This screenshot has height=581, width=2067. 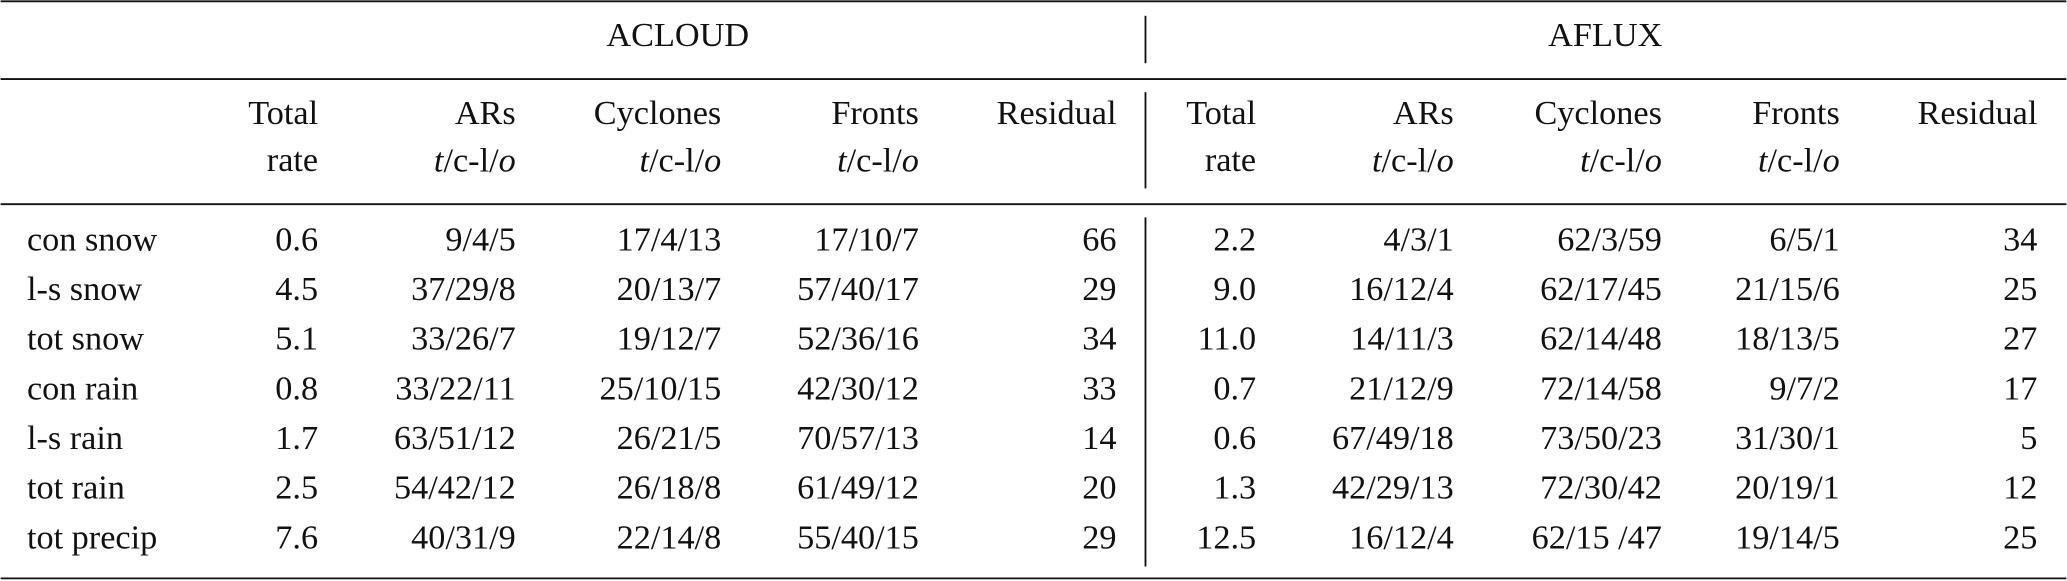 What do you see at coordinates (1609, 239) in the screenshot?
I see `cell: 62/3/59` at bounding box center [1609, 239].